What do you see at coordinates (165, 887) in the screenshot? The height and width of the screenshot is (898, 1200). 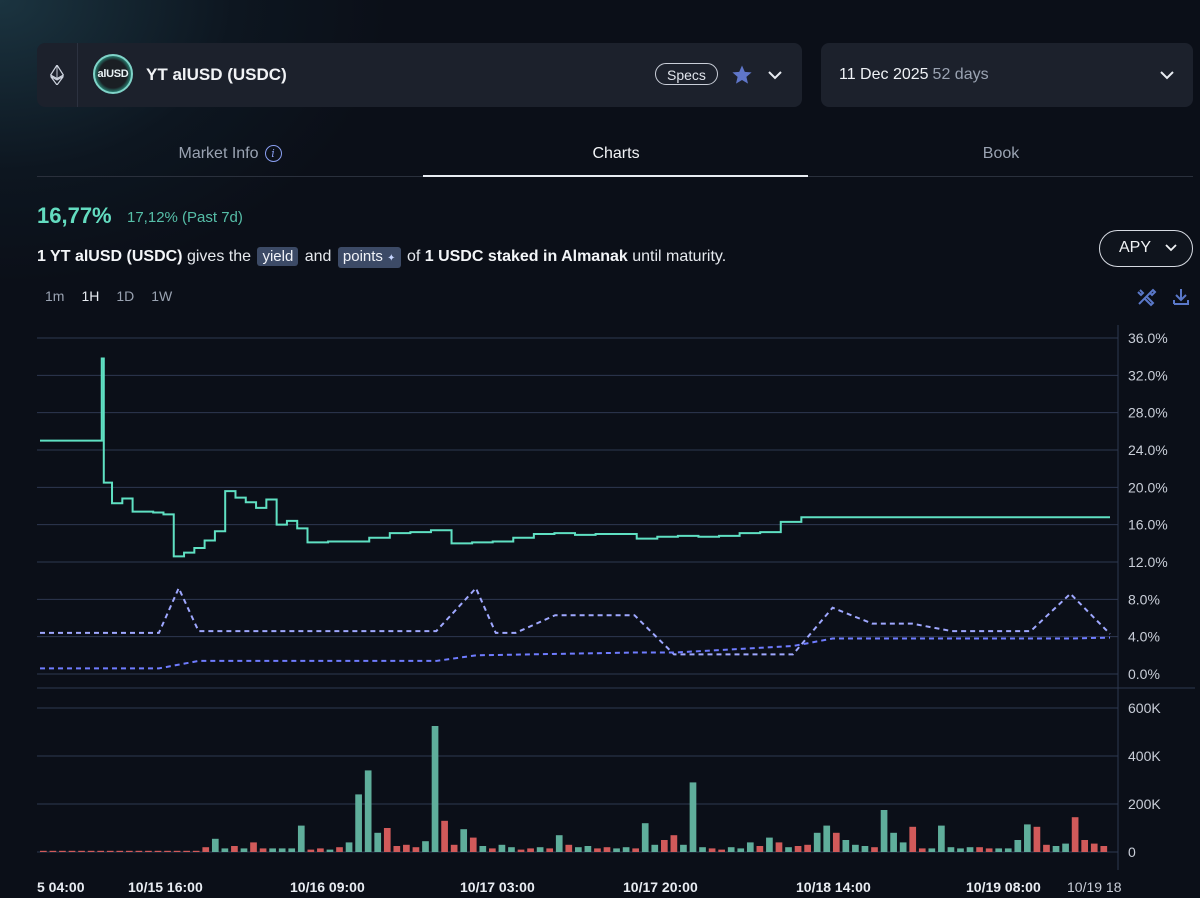 I see `x-tick-label: 10/15 16:00` at bounding box center [165, 887].